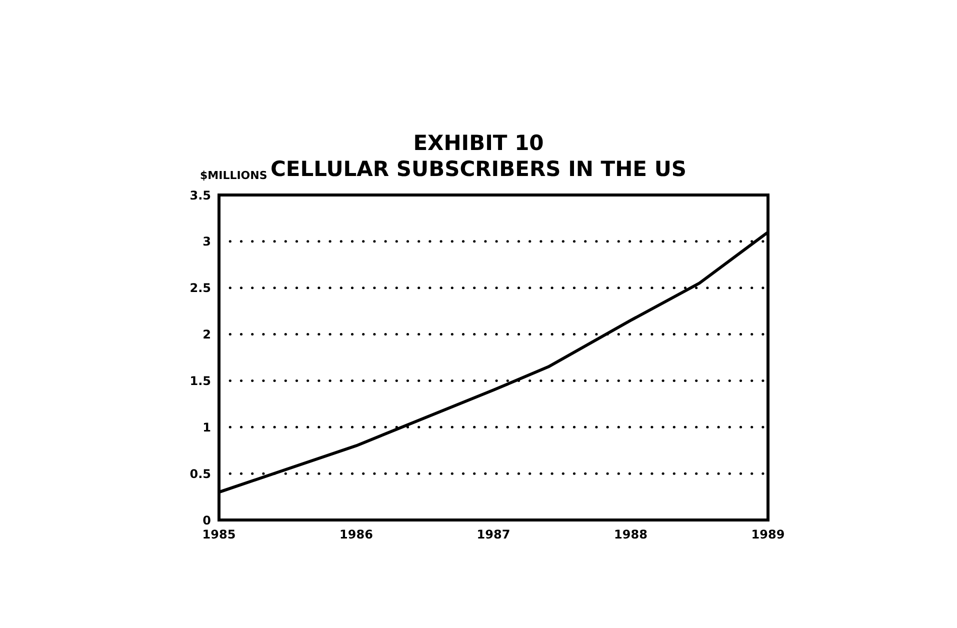 The height and width of the screenshot is (628, 957). What do you see at coordinates (219, 535) in the screenshot?
I see `x-tick-label: 1985` at bounding box center [219, 535].